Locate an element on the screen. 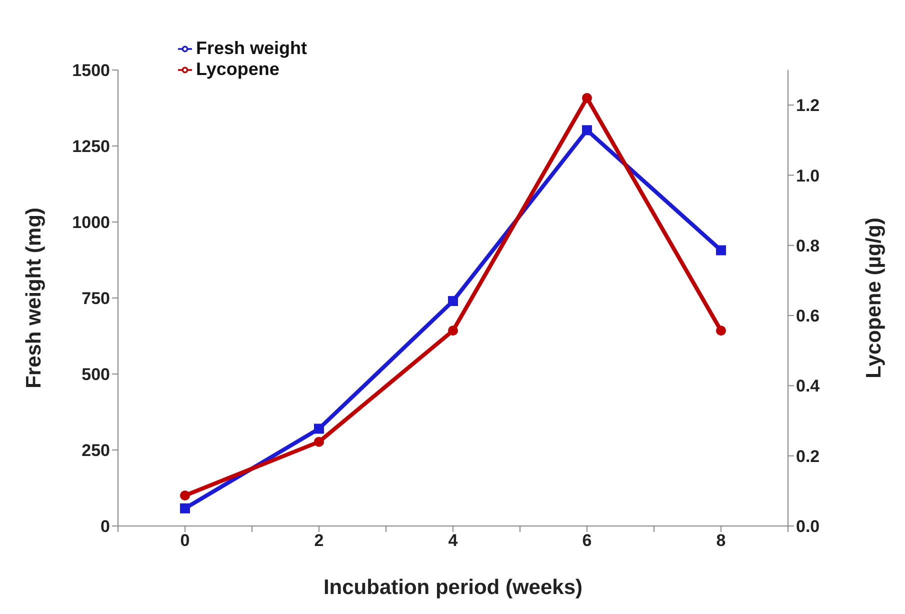  y2-tick-label: 0.0 is located at coordinates (808, 526).